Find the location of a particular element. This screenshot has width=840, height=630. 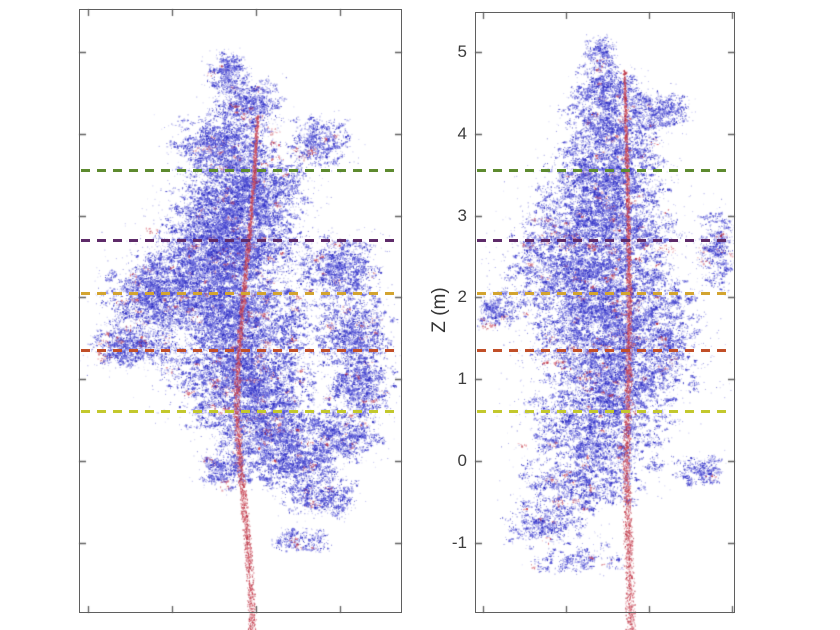

y-tick-label: -1 is located at coordinates (459, 542).